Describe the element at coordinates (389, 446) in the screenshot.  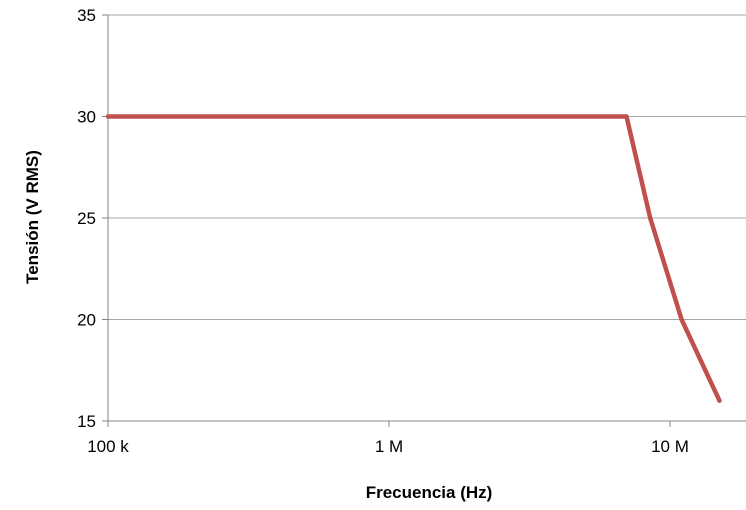
I see `x-tick-label: 1 M` at that location.